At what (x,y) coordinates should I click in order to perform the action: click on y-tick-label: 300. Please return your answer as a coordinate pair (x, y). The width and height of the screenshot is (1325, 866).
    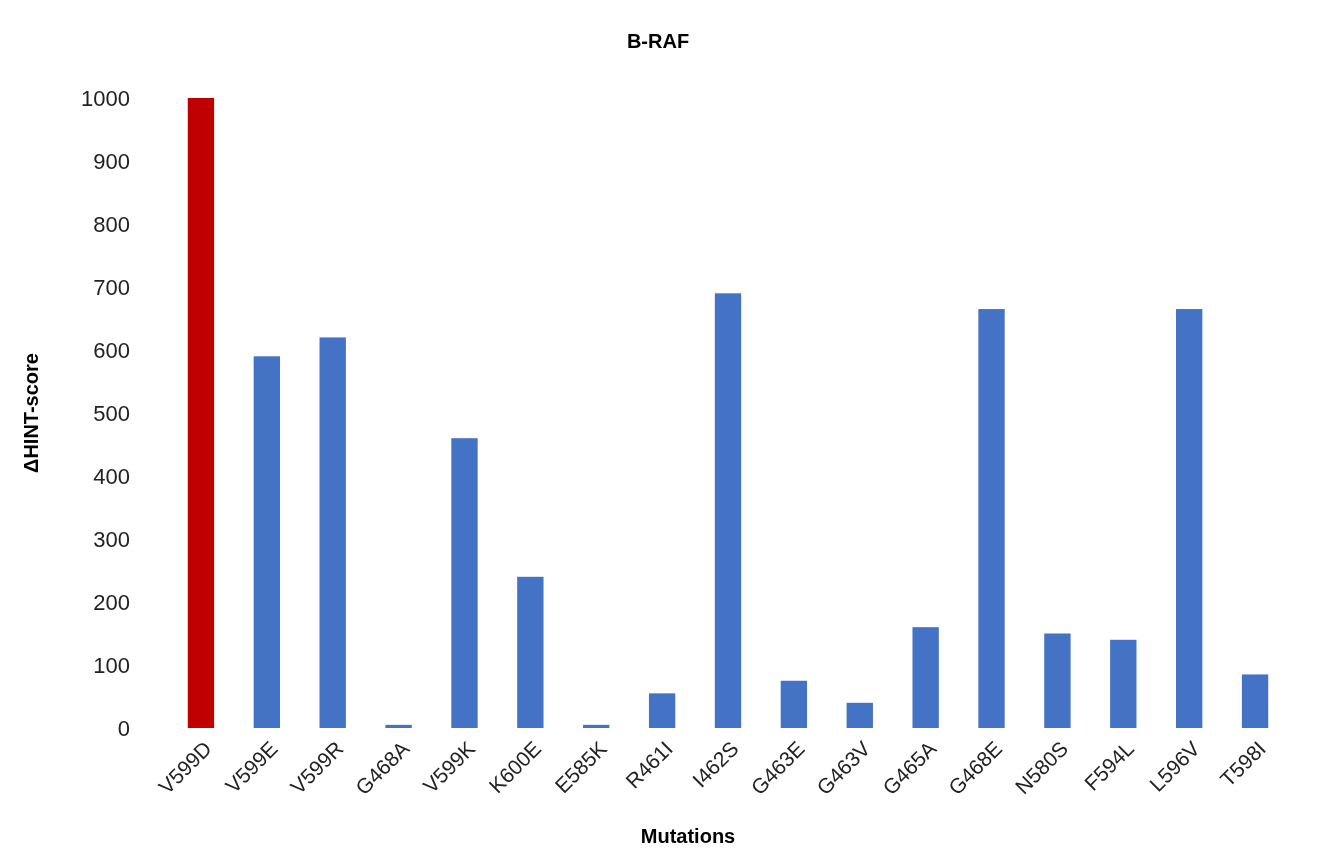
    Looking at the image, I should click on (111, 539).